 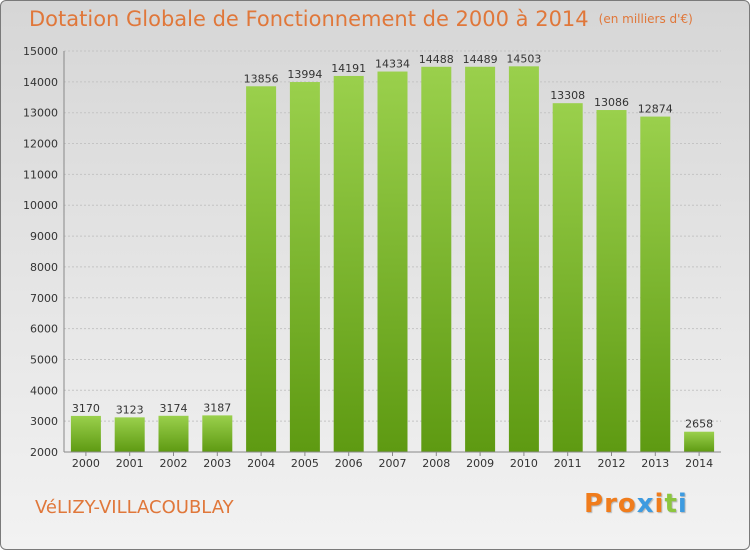 I want to click on bar-2006, so click(x=348, y=264).